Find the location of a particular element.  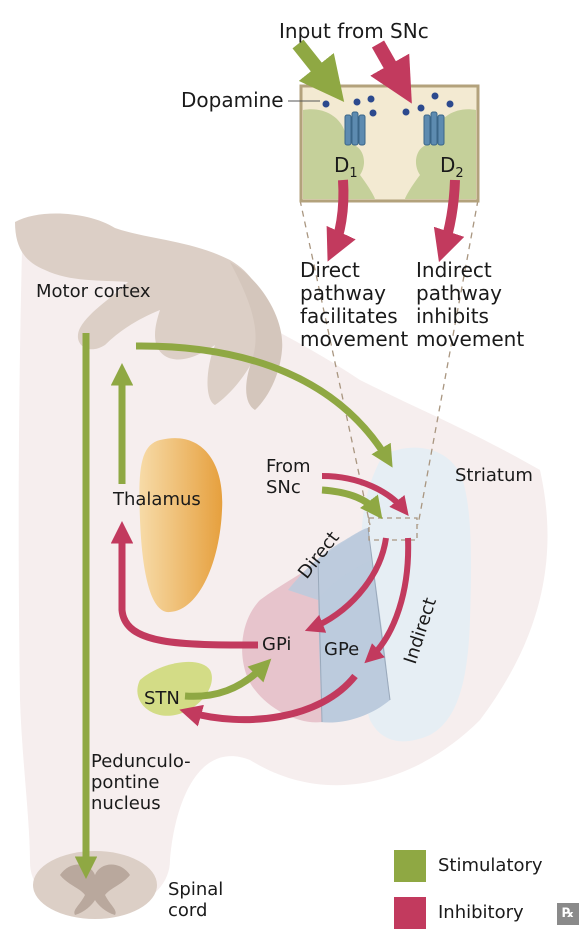

motor-cortex-label: Motor cortex is located at coordinates (93, 291).